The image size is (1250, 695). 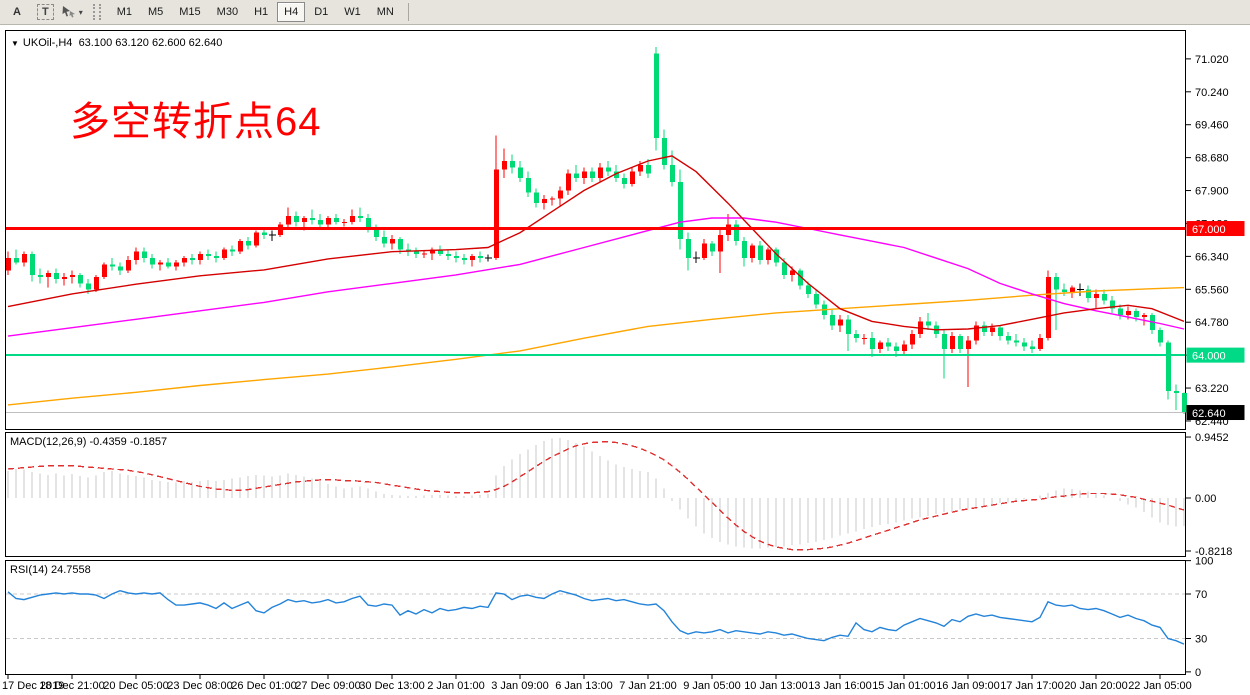 What do you see at coordinates (33, 686) in the screenshot?
I see `time-tick-label: 17 Dec 2019` at bounding box center [33, 686].